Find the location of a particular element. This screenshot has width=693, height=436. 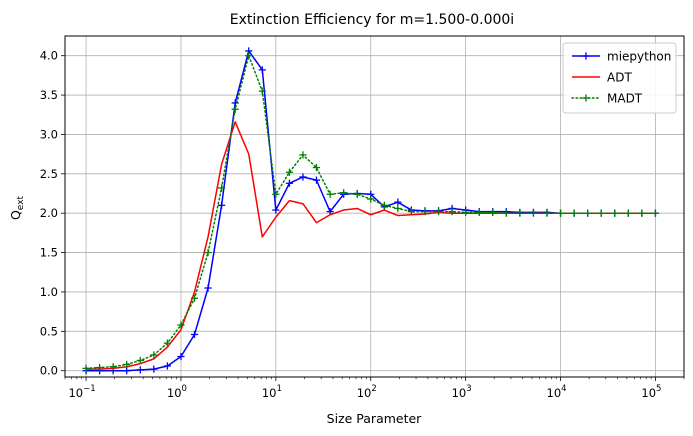

y-axis-label-subscript: ext is located at coordinates (21, 202).